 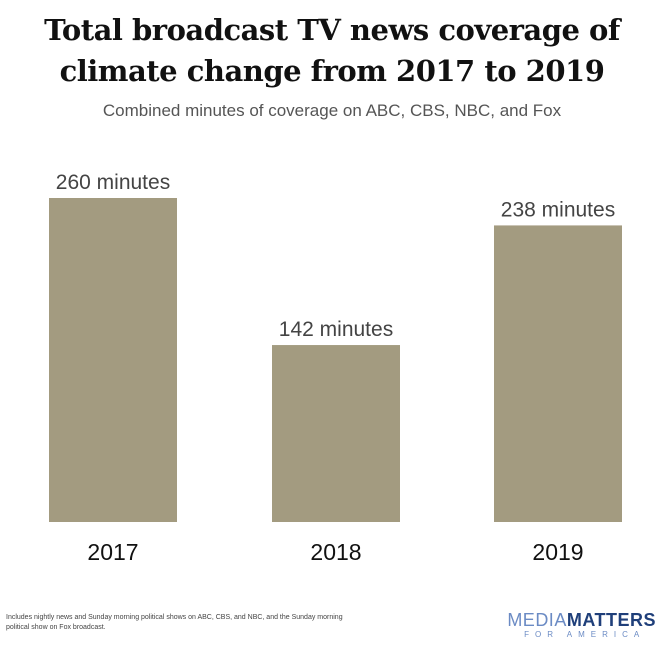 What do you see at coordinates (558, 373) in the screenshot?
I see `bar-2019` at bounding box center [558, 373].